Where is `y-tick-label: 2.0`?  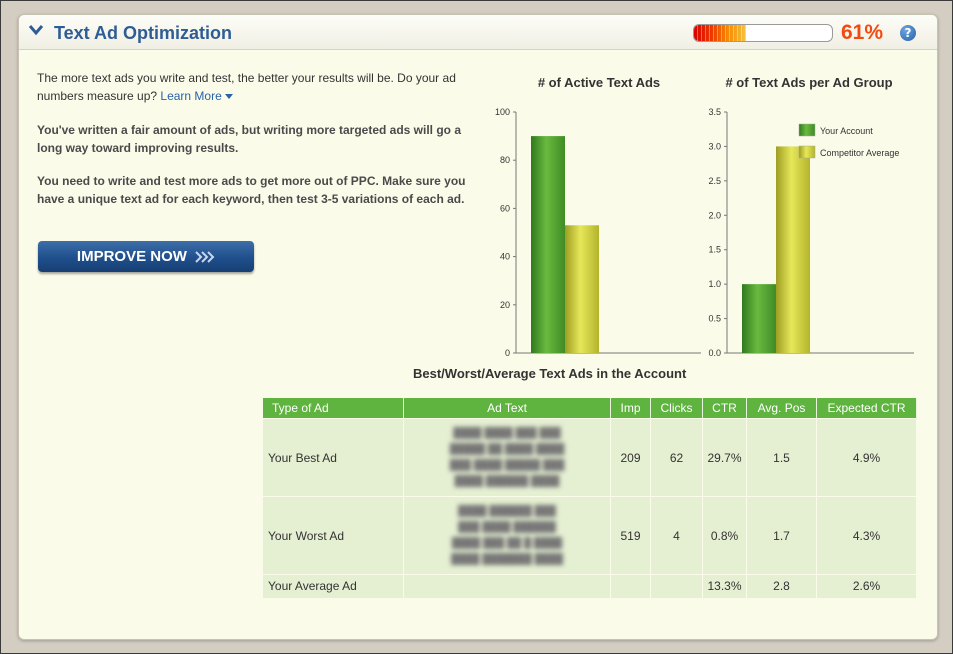
y-tick-label: 2.0 is located at coordinates (714, 215).